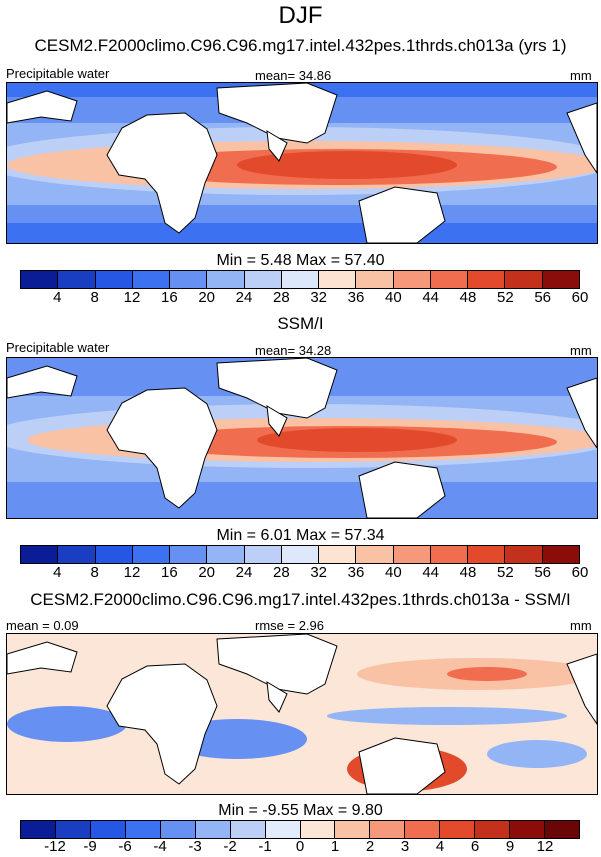 The height and width of the screenshot is (857, 601). What do you see at coordinates (318, 297) in the screenshot?
I see `colorbar-tick-label: 32` at bounding box center [318, 297].